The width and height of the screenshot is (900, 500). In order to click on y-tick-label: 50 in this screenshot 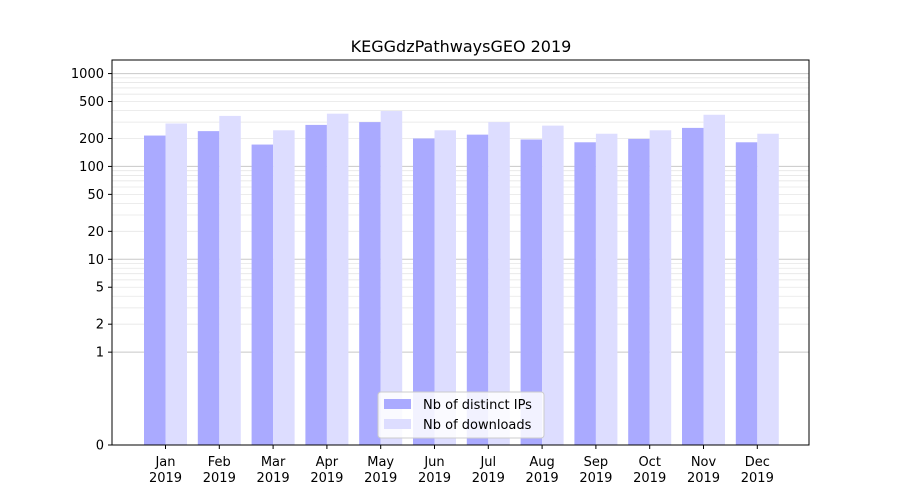, I will do `click(95, 195)`.